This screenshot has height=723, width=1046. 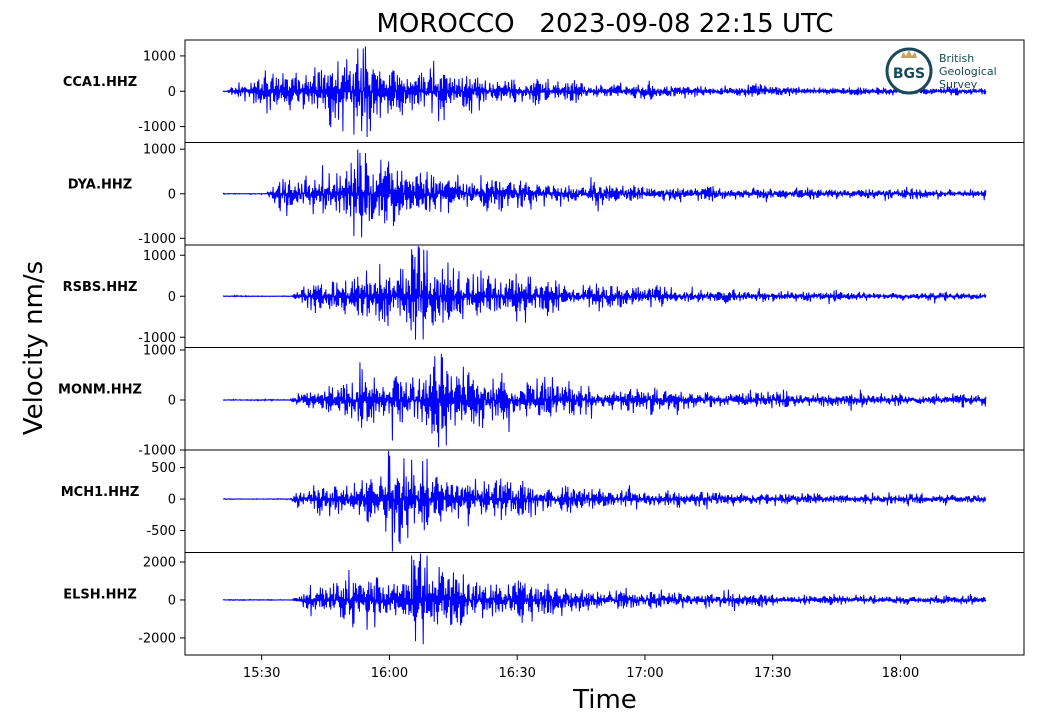 I want to click on x-tick-label: 16:30, so click(x=516, y=673).